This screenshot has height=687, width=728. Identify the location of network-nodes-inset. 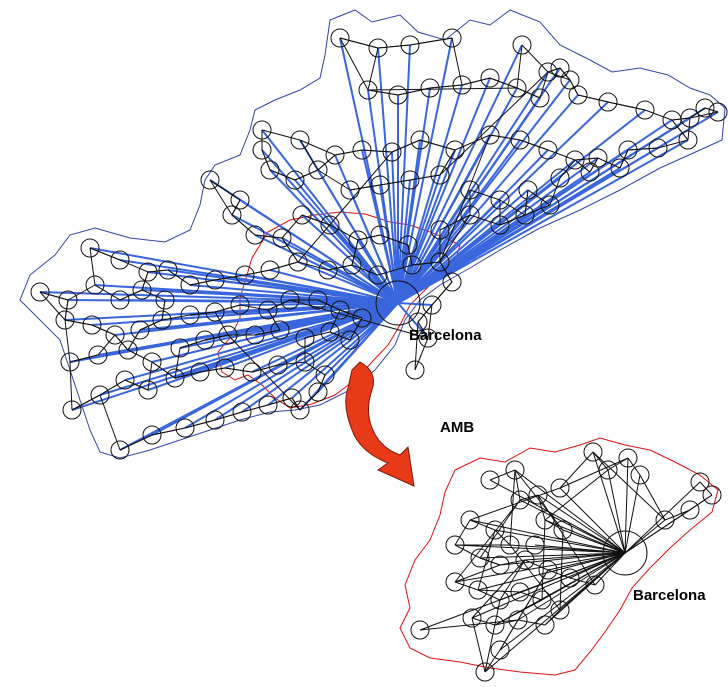
(566, 562).